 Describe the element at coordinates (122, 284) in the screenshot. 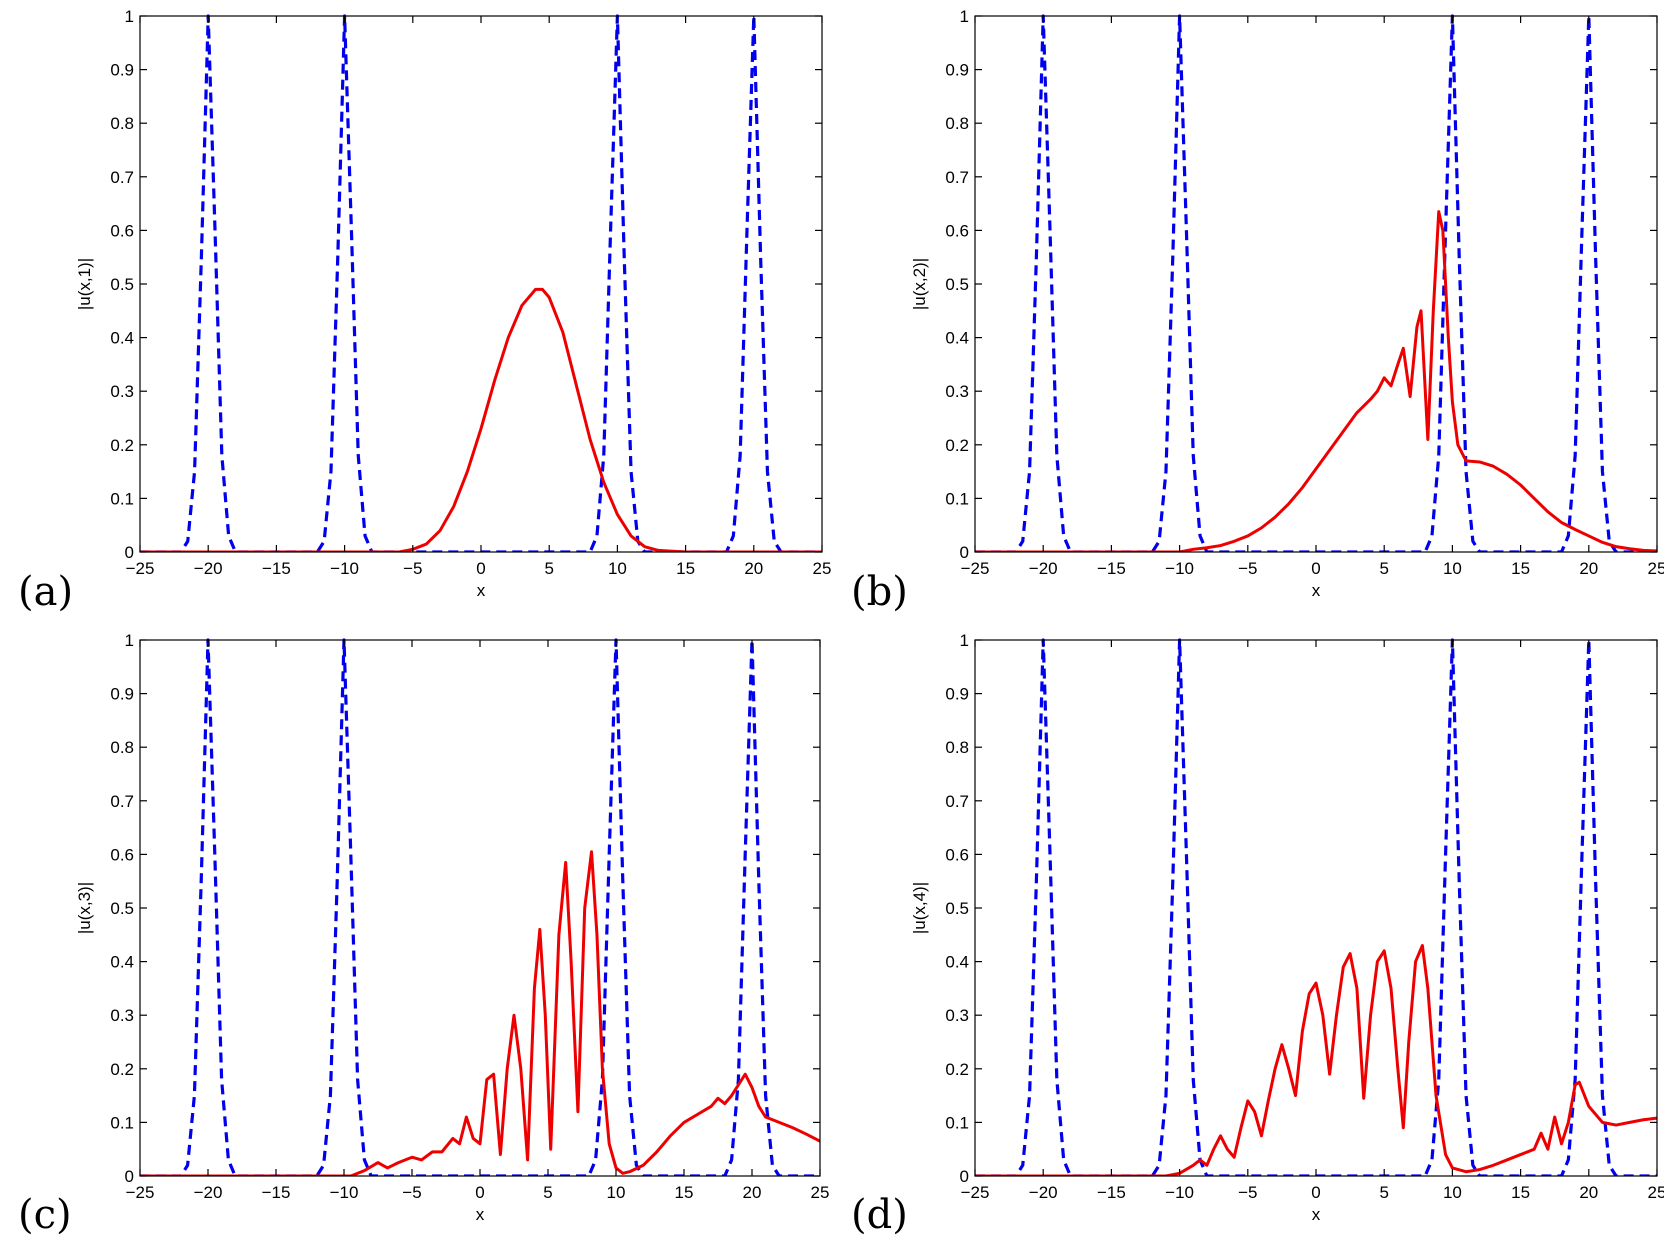

I see `y-tick-label-0-5: 0.5` at that location.